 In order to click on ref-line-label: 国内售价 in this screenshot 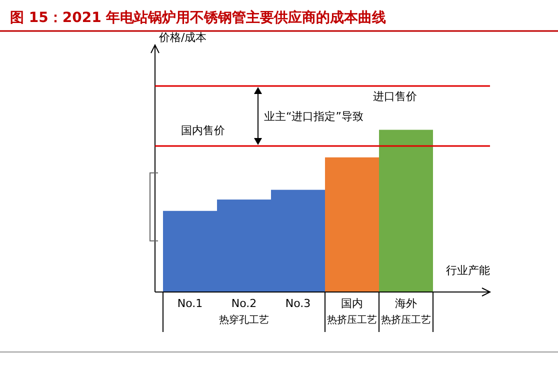, I will do `click(203, 131)`.